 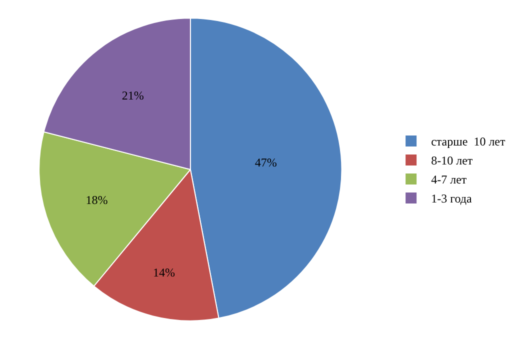 I want to click on legend-label: 8-10 лет, so click(x=452, y=161).